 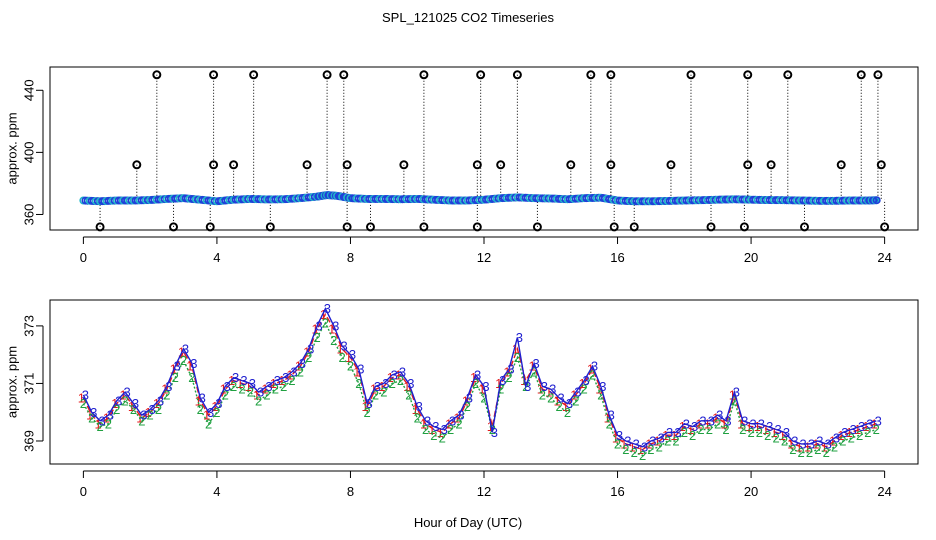 What do you see at coordinates (29, 153) in the screenshot?
I see `y-tick-label: 400` at bounding box center [29, 153].